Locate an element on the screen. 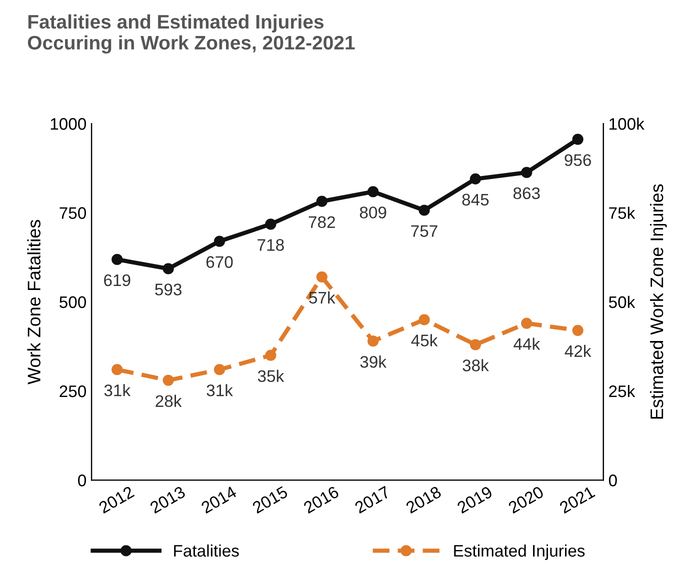 The image size is (678, 575). legend-label: Fatalities is located at coordinates (206, 550).